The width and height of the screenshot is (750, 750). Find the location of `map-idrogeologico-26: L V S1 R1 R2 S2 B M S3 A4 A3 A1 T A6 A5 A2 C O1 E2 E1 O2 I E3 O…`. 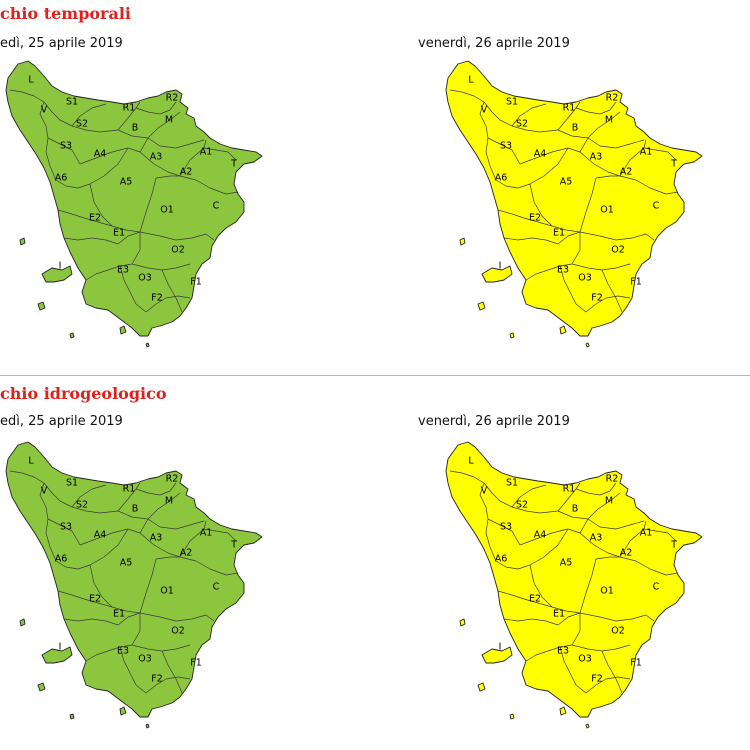

map-idrogeologico-26: L V S1 R1 R2 S2 B M S3 A4 A3 A1 T A6 A5 A2 C O1 E2 E1 O2 I E3 O… is located at coordinates (574, 585).